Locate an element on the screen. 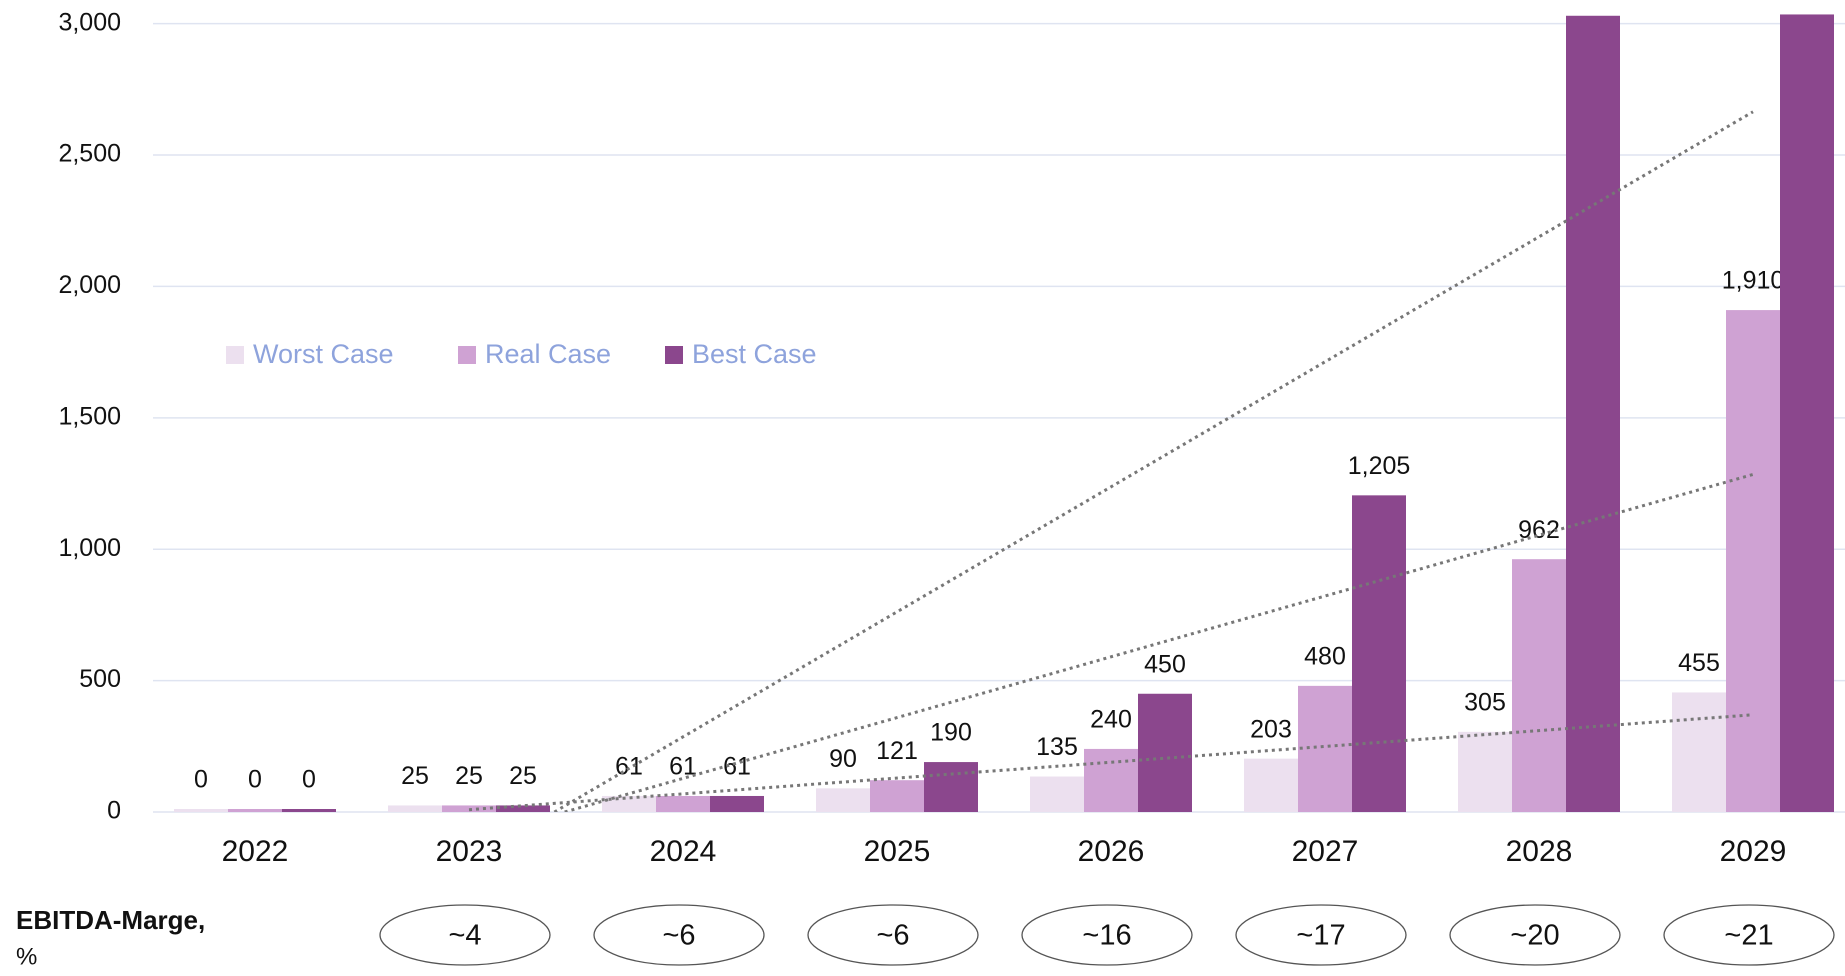 The height and width of the screenshot is (976, 1845). x-tick-label: 2026 is located at coordinates (1111, 851).